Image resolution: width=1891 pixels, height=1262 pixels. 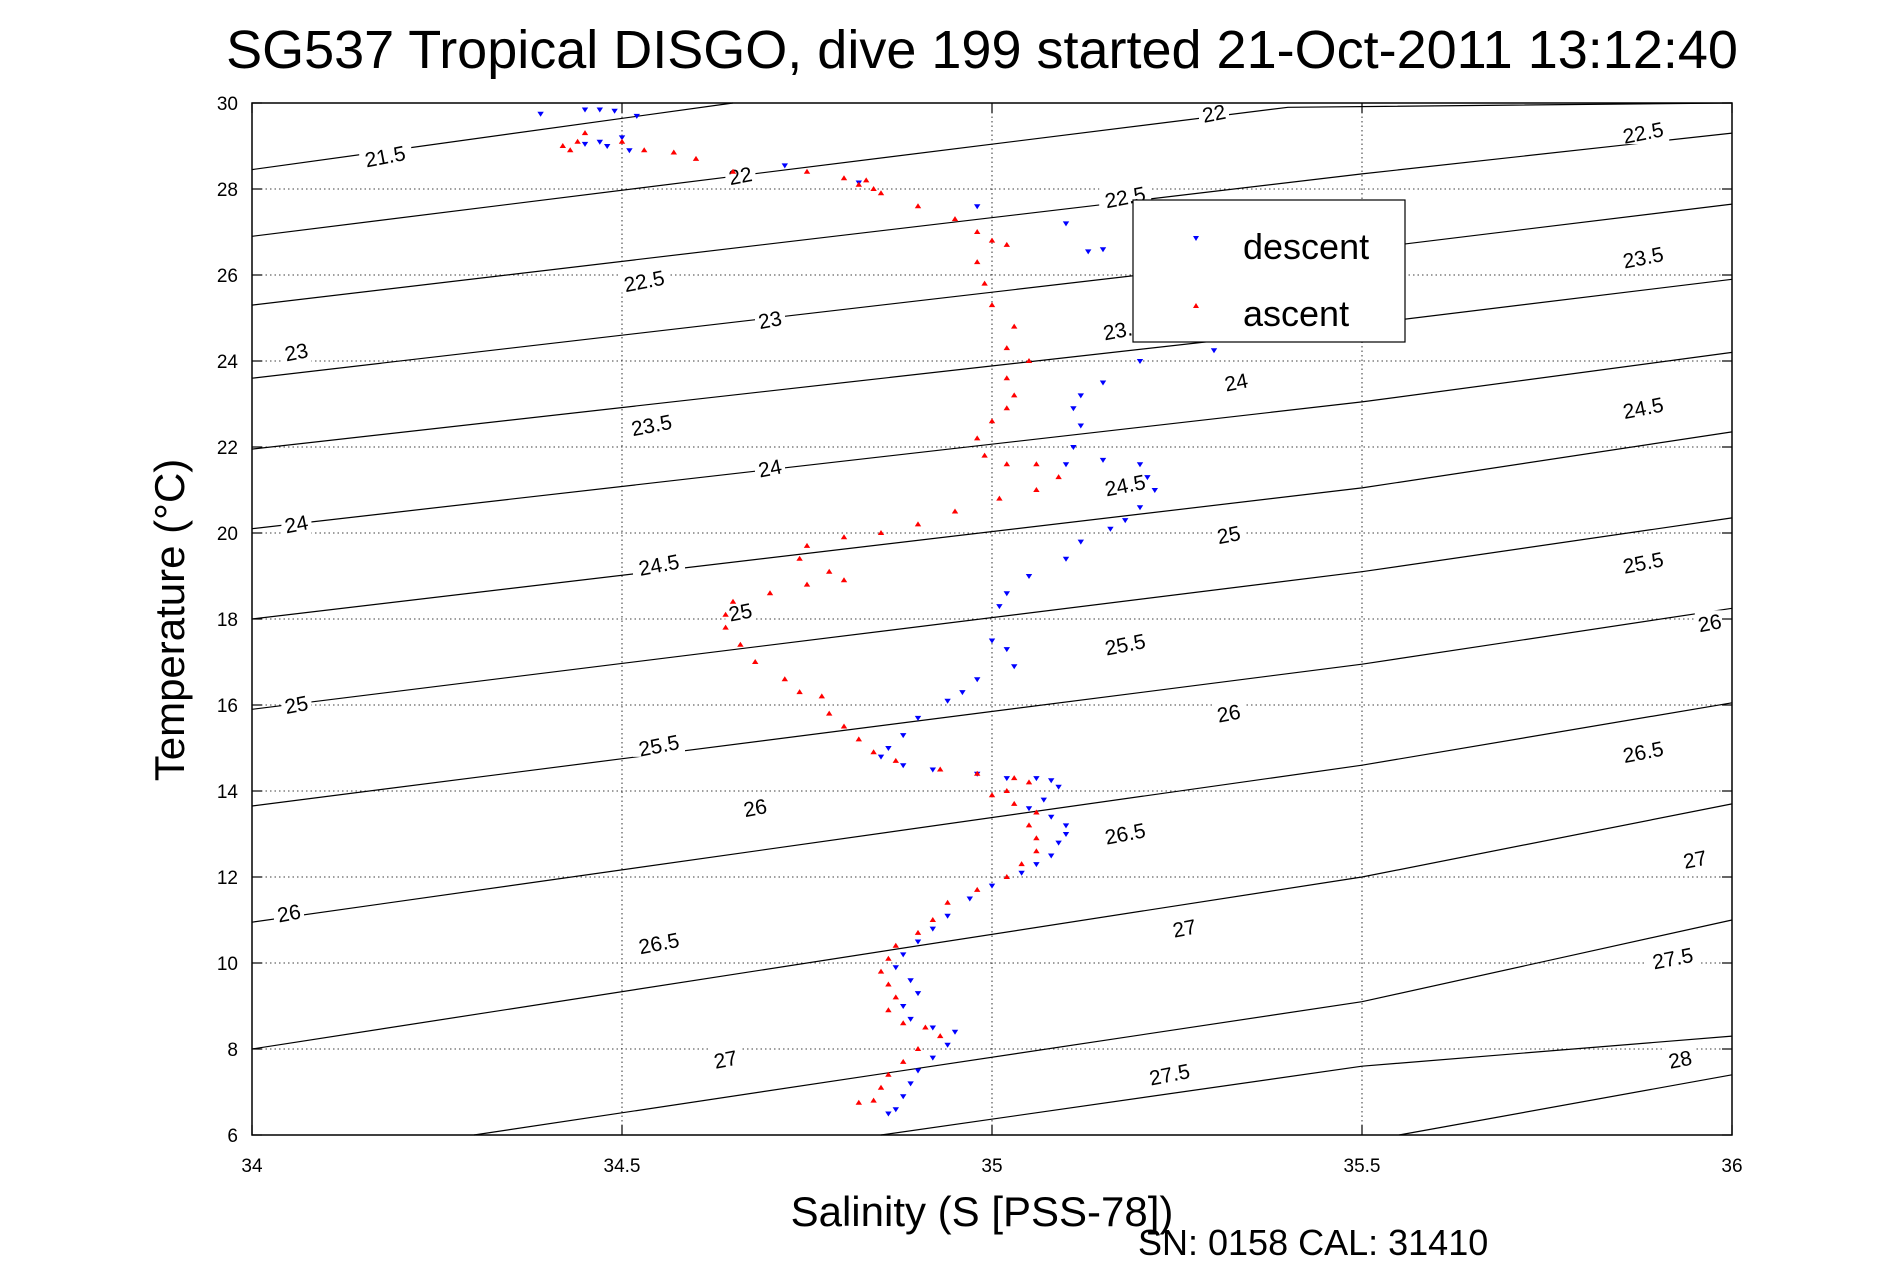 I want to click on legend: descent ascent, so click(x=1269, y=271).